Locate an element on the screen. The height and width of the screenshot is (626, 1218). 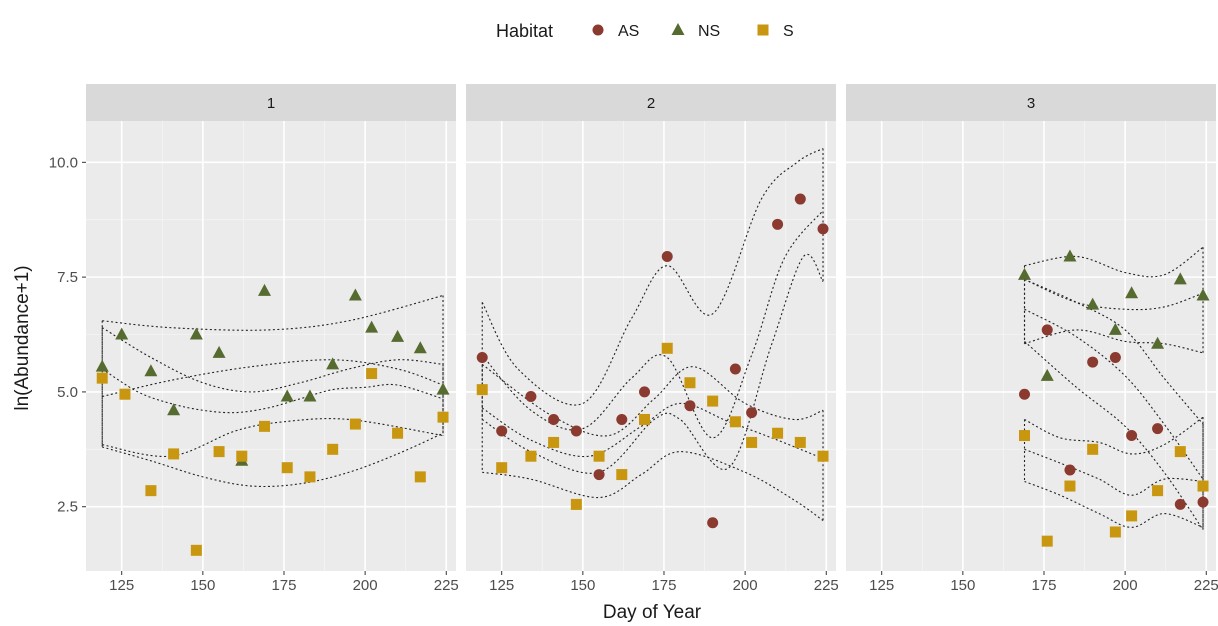
legend: Habitat AS NS S is located at coordinates (645, 31).